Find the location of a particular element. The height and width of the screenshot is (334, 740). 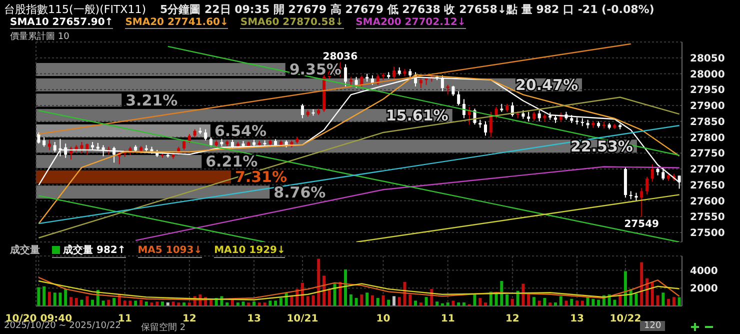

y-tick-label: 27650 is located at coordinates (707, 186).